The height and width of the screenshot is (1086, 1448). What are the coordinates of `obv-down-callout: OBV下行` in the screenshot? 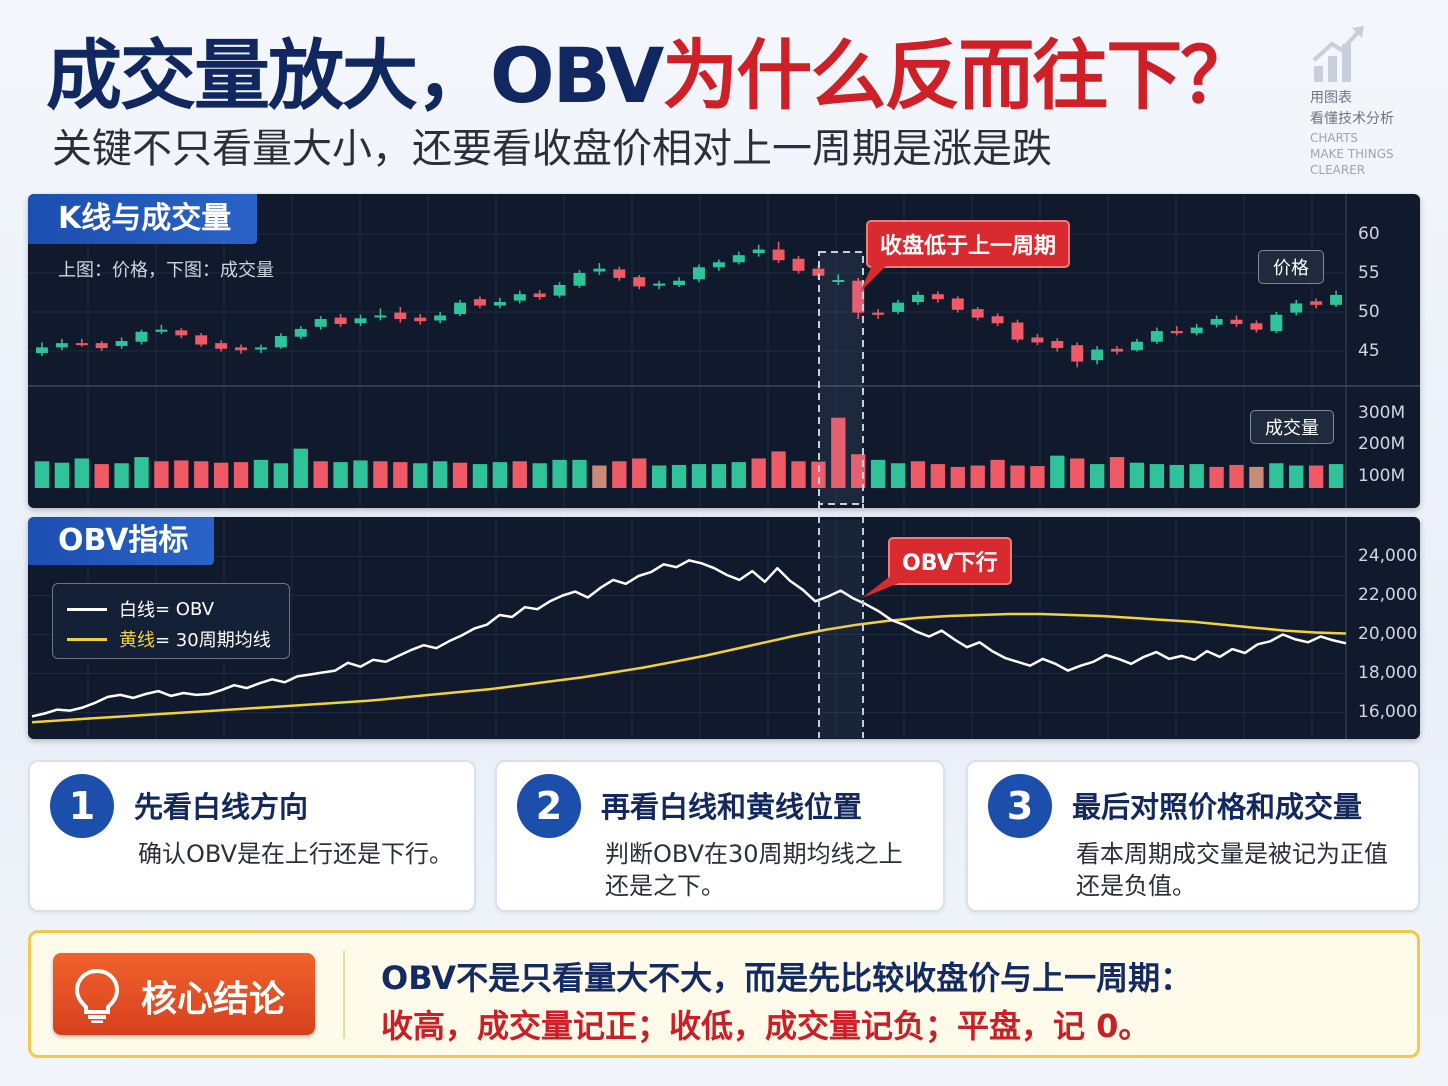 It's located at (950, 561).